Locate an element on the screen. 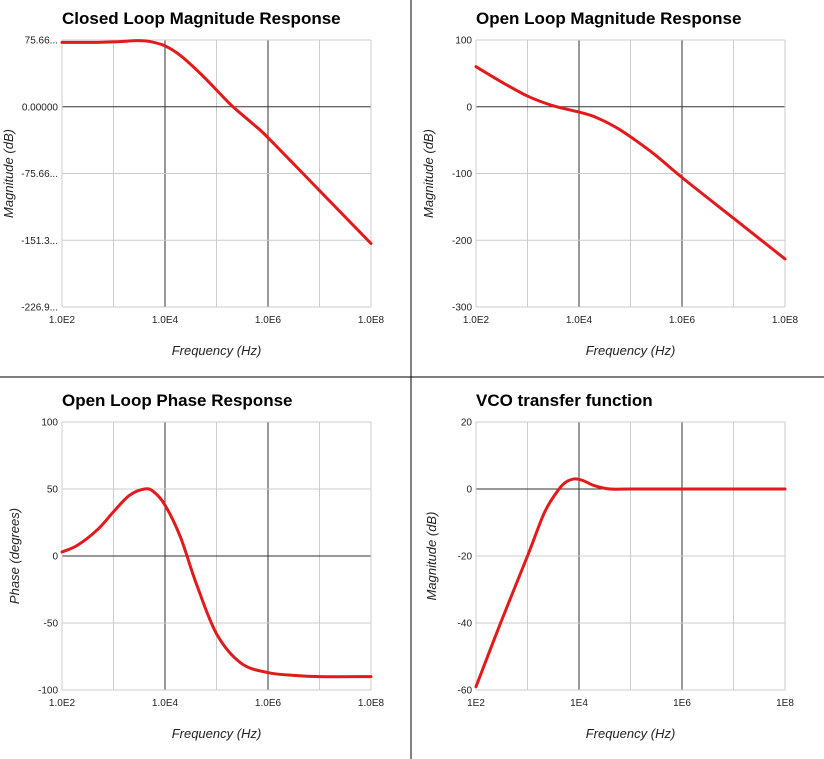  x-tick-label: 1E4 is located at coordinates (579, 703).